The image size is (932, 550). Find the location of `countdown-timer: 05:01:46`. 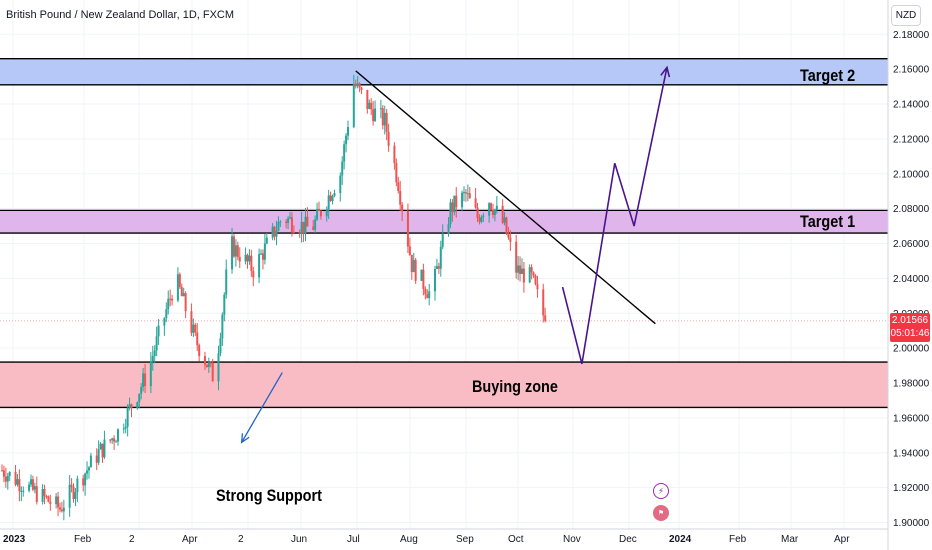

countdown-timer: 05:01:46 is located at coordinates (910, 333).